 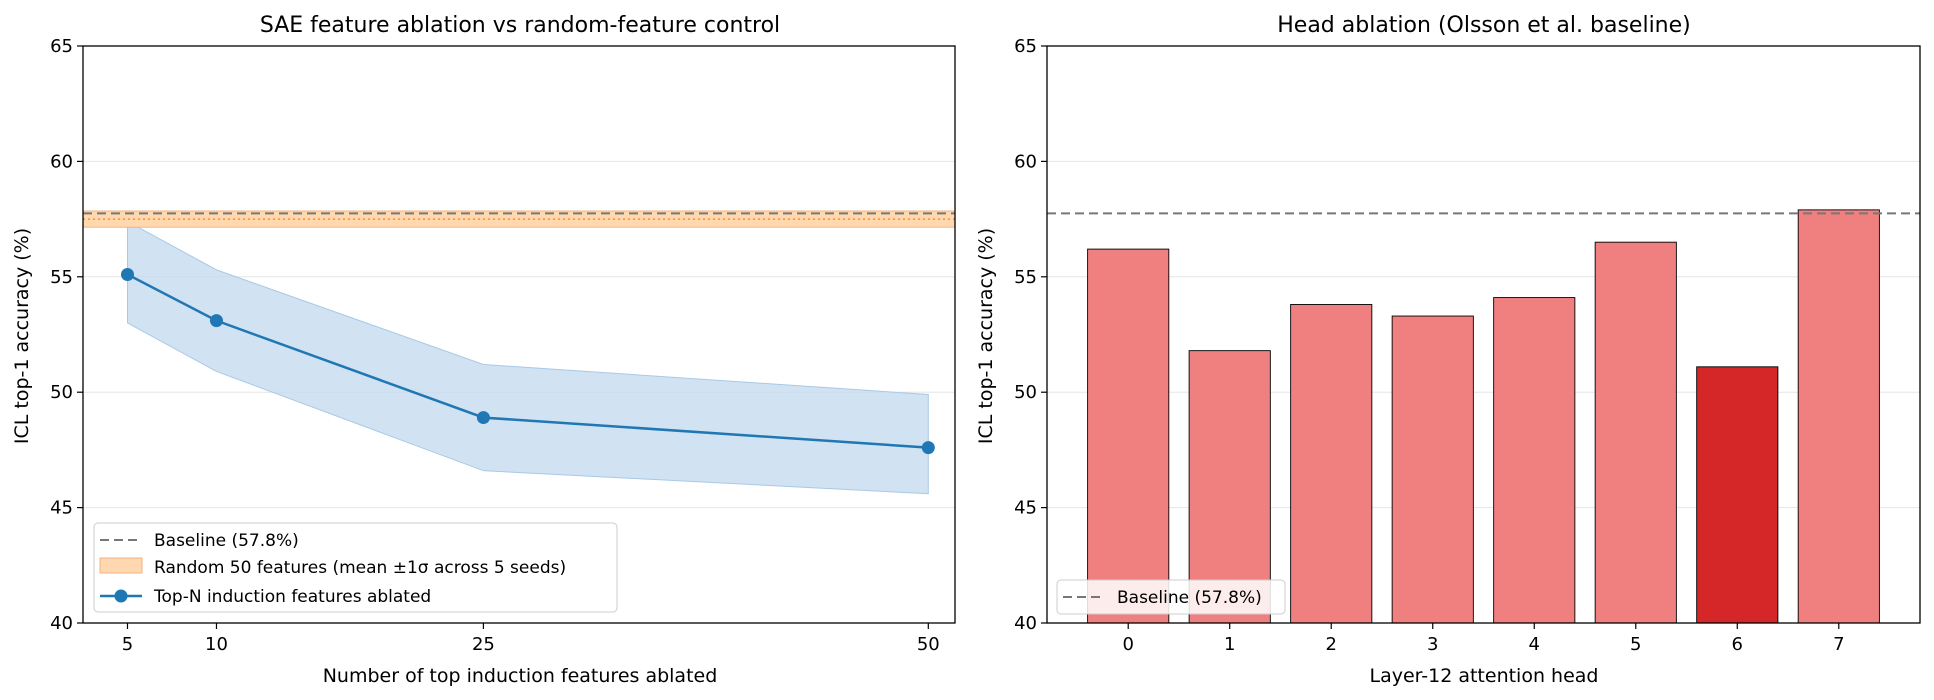 I want to click on x-tick-label: 6, so click(x=1737, y=644).